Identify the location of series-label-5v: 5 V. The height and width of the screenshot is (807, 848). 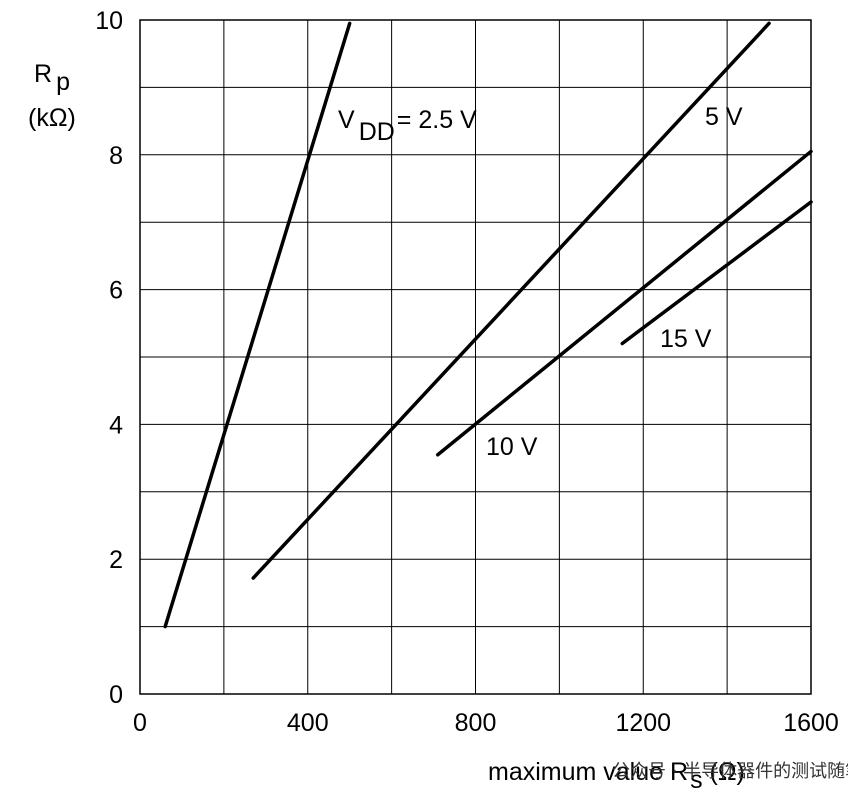
(724, 117).